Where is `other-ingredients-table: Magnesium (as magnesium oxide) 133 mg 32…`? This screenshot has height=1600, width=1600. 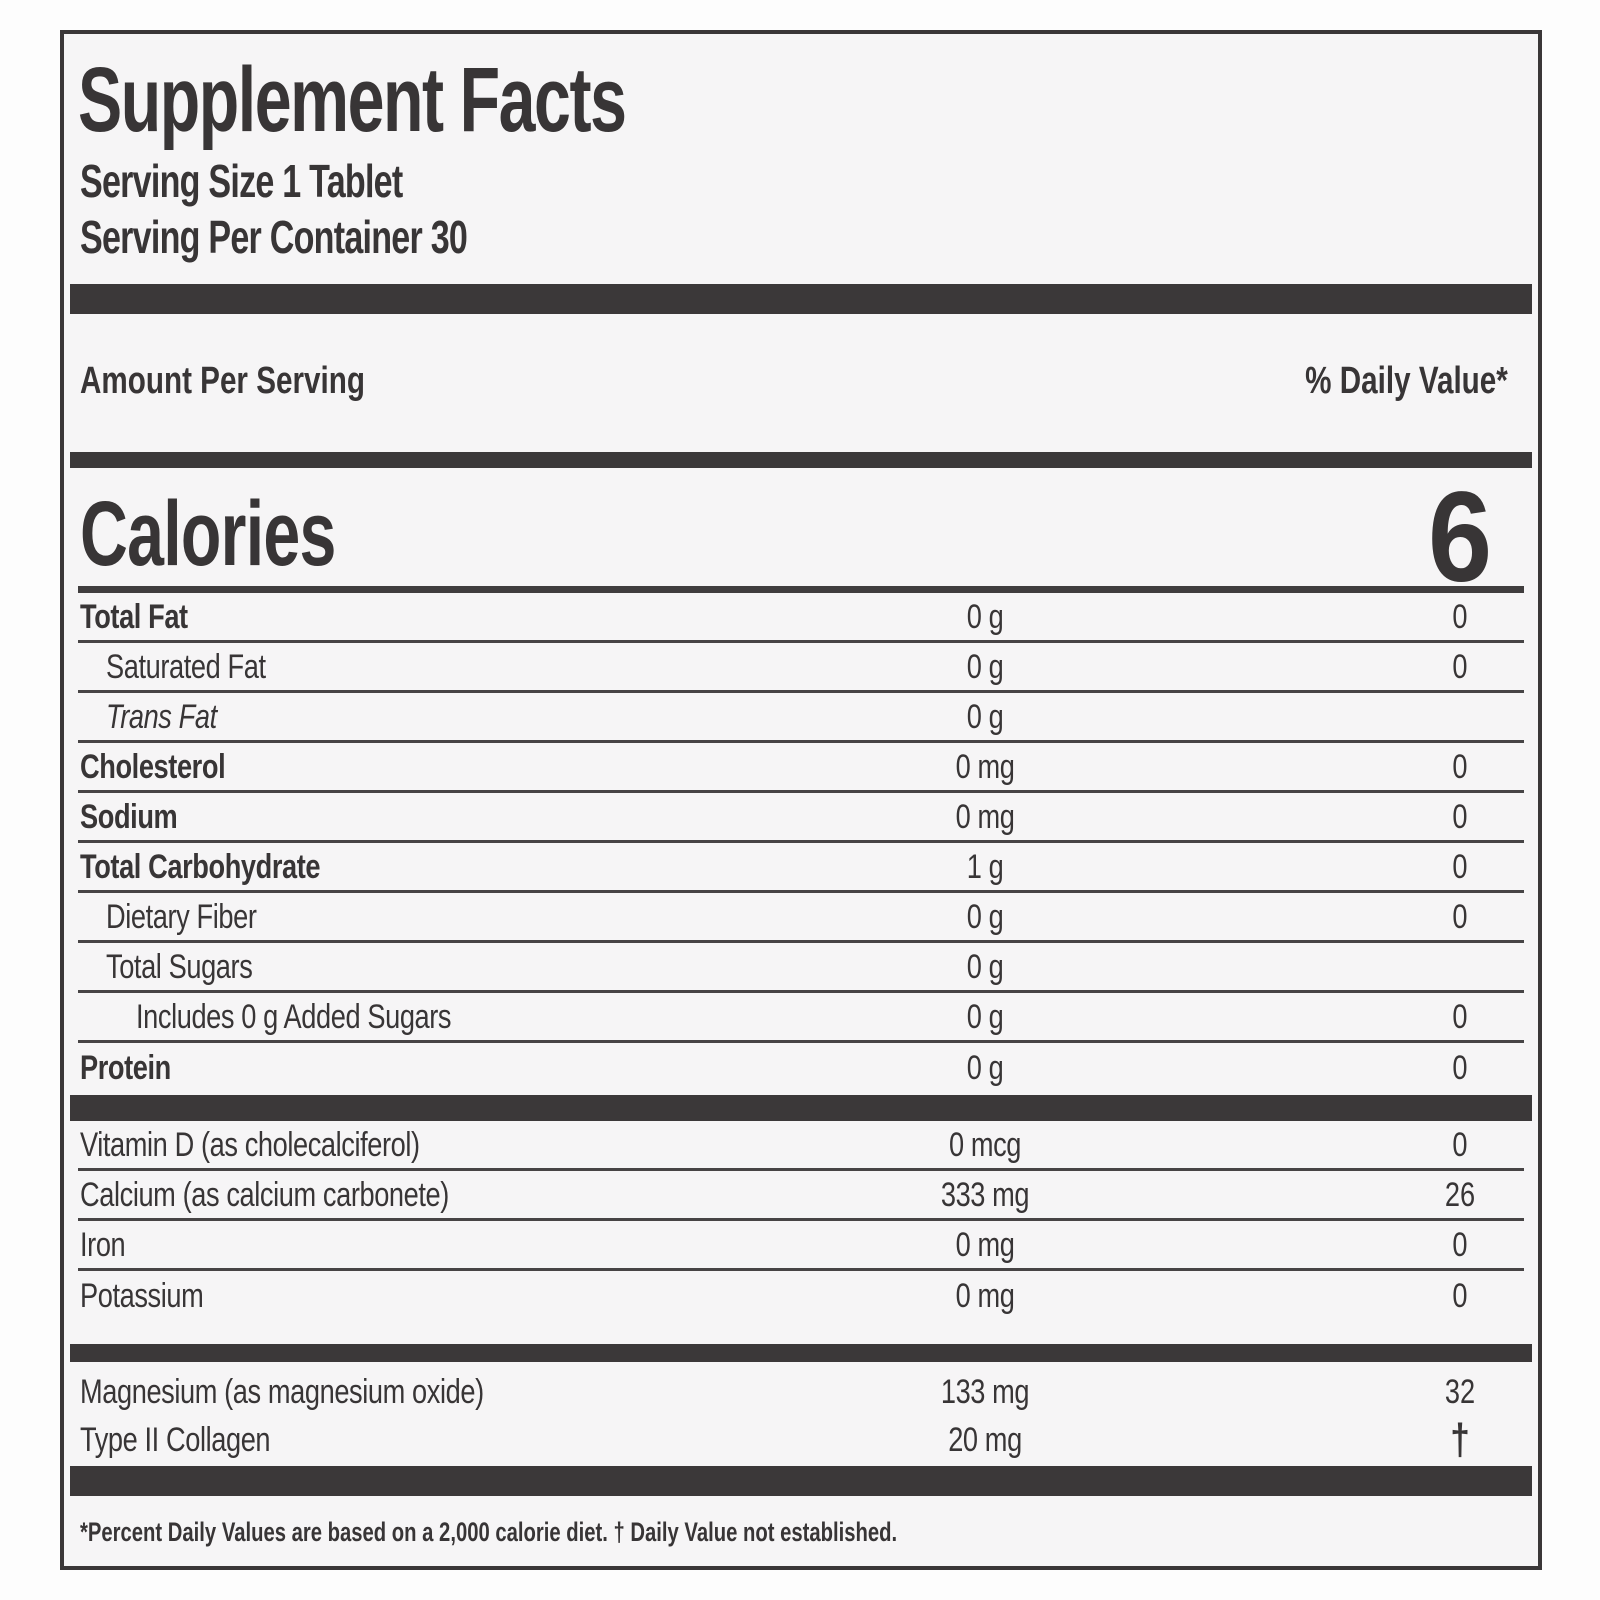
other-ingredients-table: Magnesium (as magnesium oxide) 133 mg 32… is located at coordinates (801, 1416).